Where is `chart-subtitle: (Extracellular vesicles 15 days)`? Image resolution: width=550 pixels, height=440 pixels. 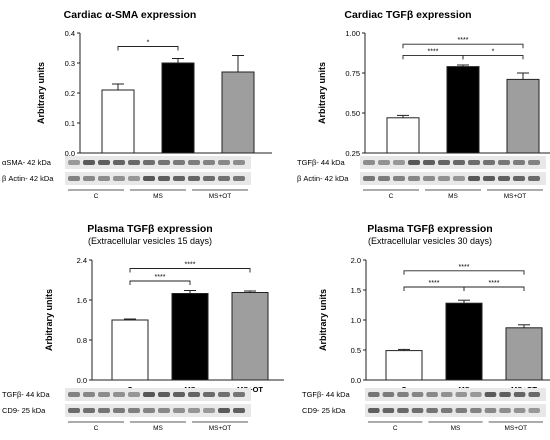
chart-subtitle: (Extracellular vesicles 15 days) is located at coordinates (150, 241).